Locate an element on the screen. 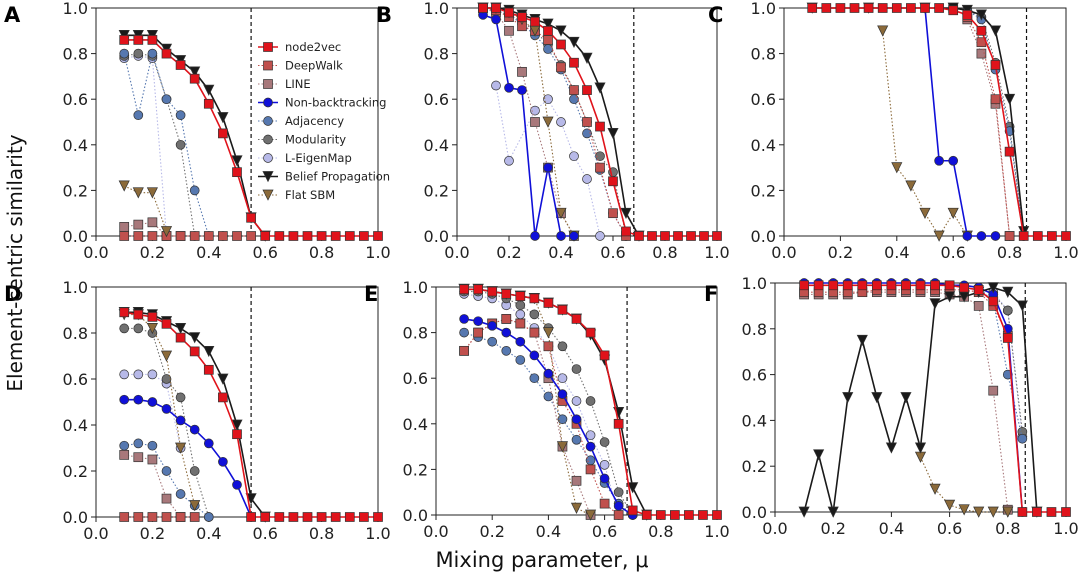  x-tick-label: 0.2 is located at coordinates (152, 533).